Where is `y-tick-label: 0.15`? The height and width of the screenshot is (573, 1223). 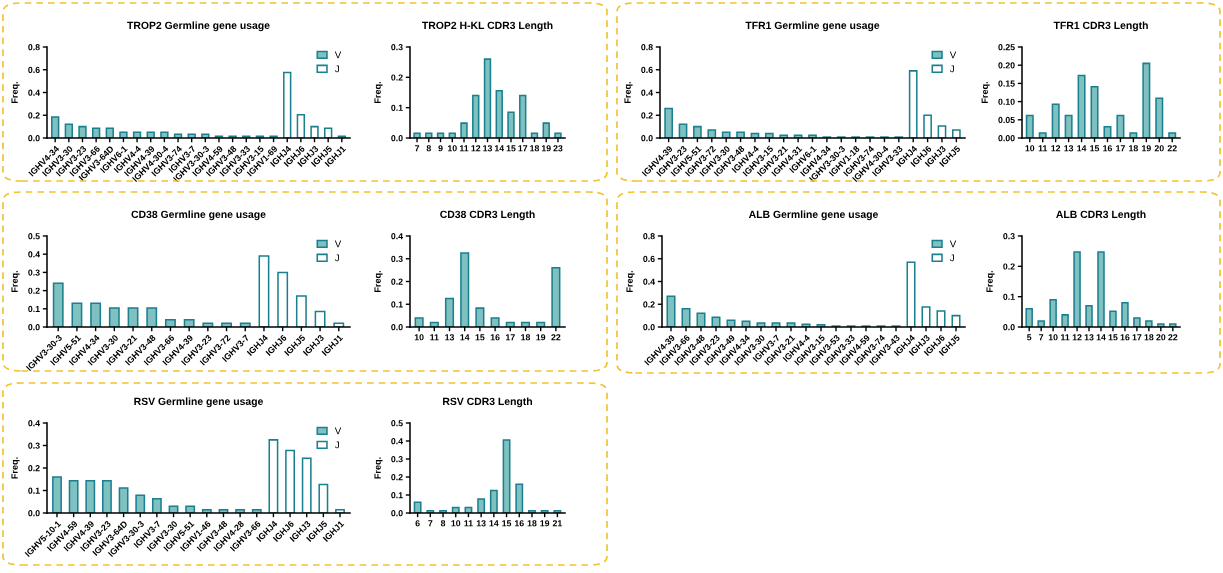 y-tick-label: 0.15 is located at coordinates (1006, 83).